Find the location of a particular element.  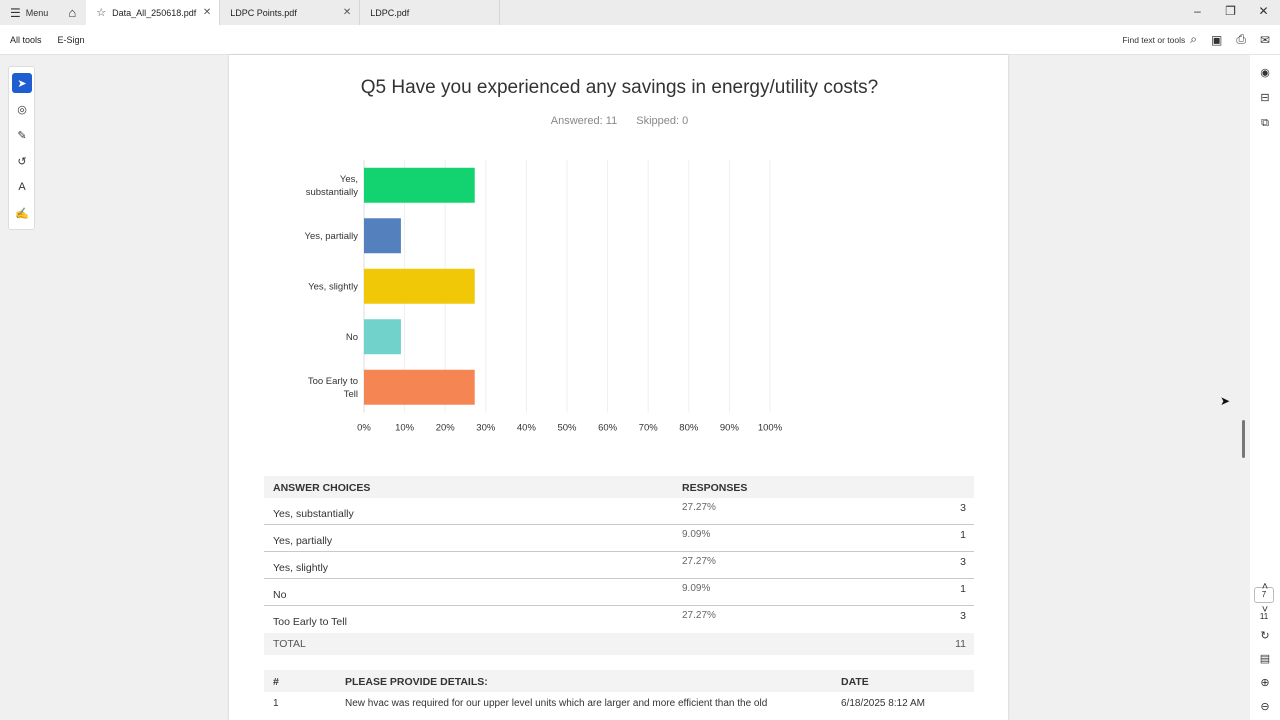

refresh-icon: ↻ is located at coordinates (1265, 636).